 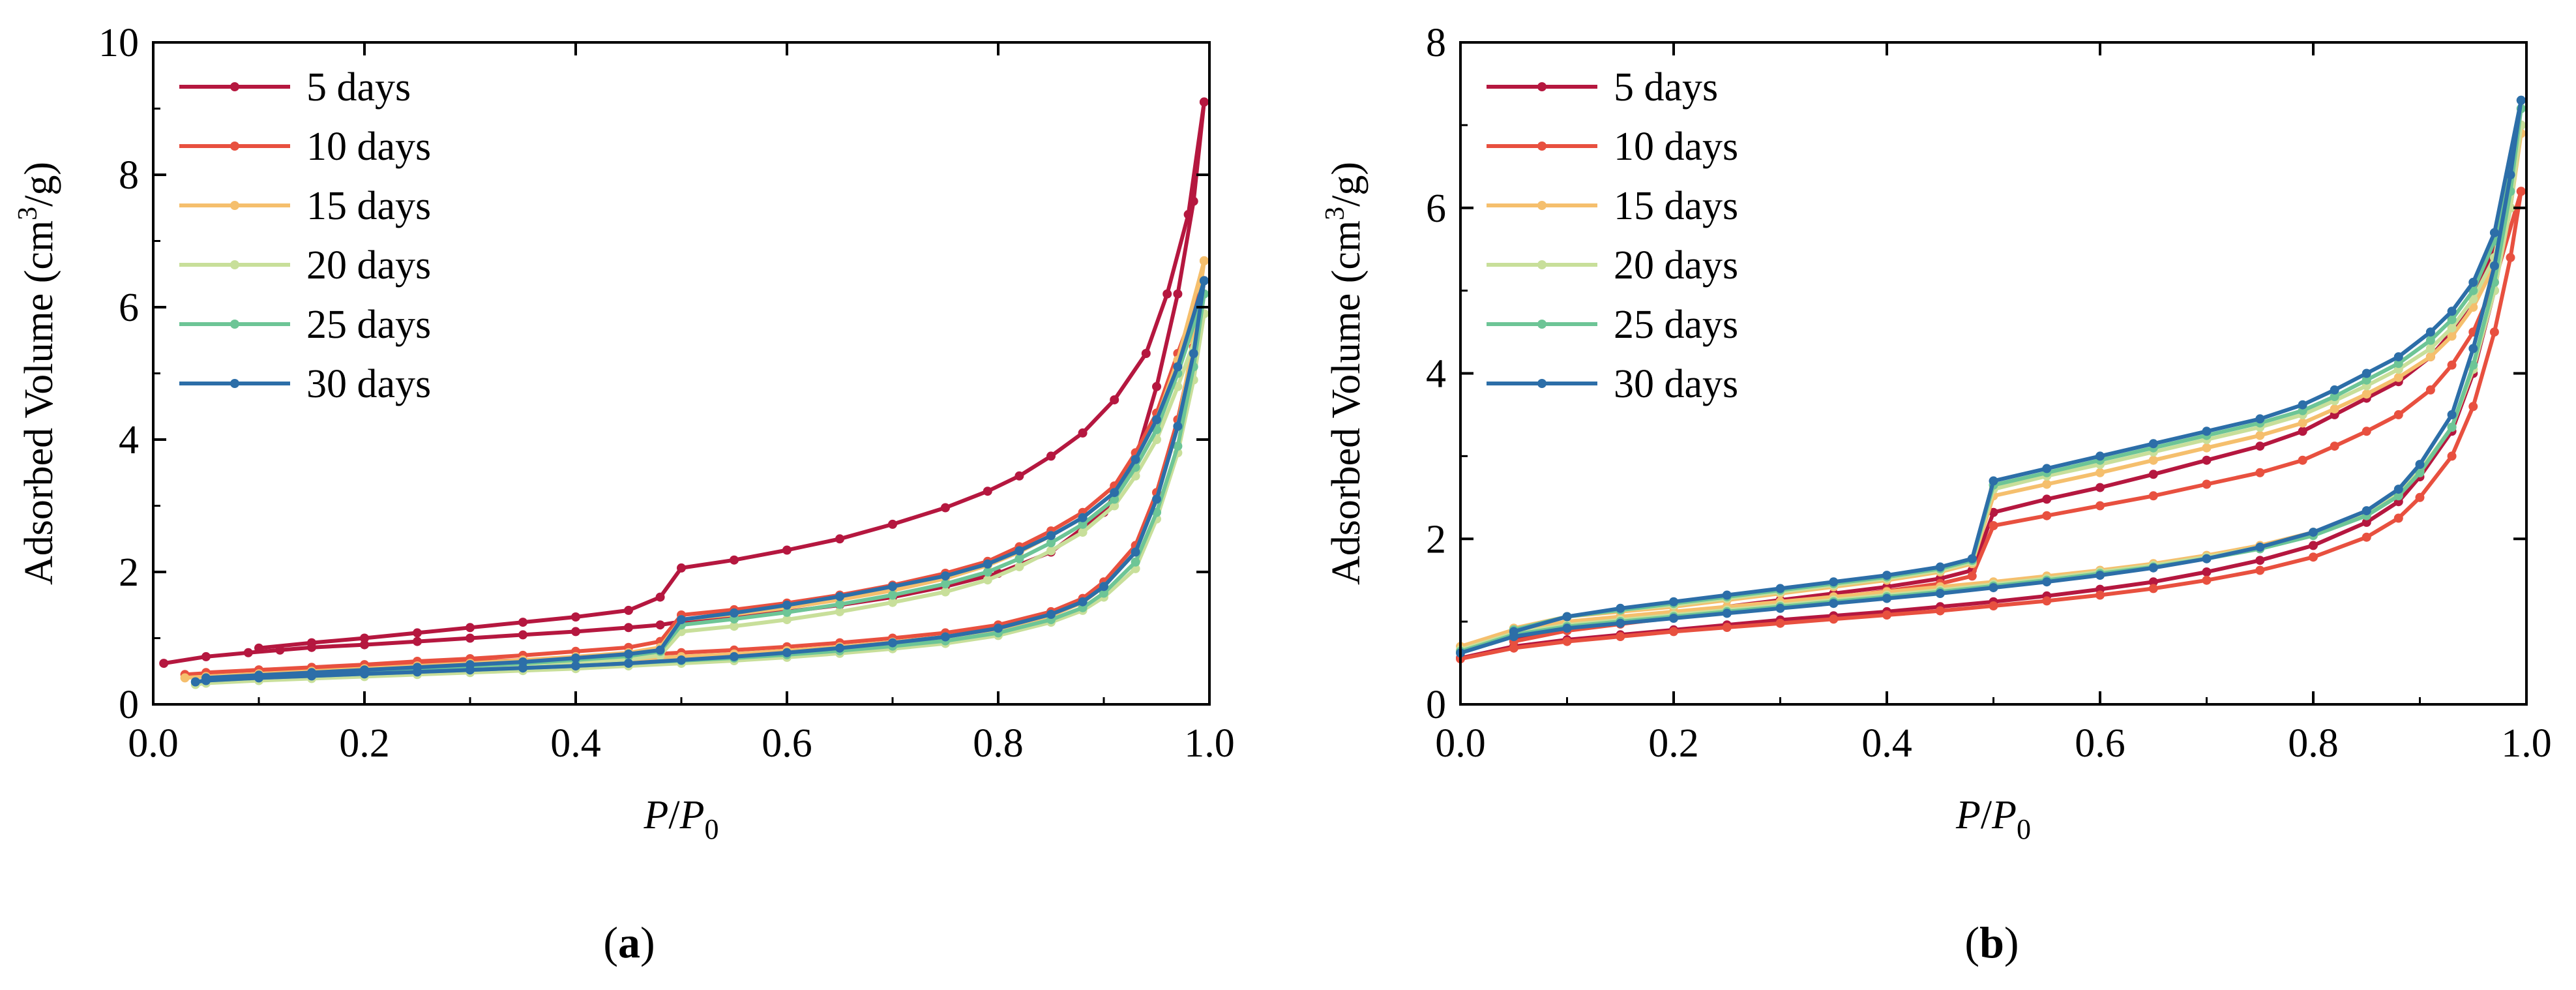 What do you see at coordinates (1436, 705) in the screenshot?
I see `y-tick-label: 0` at bounding box center [1436, 705].